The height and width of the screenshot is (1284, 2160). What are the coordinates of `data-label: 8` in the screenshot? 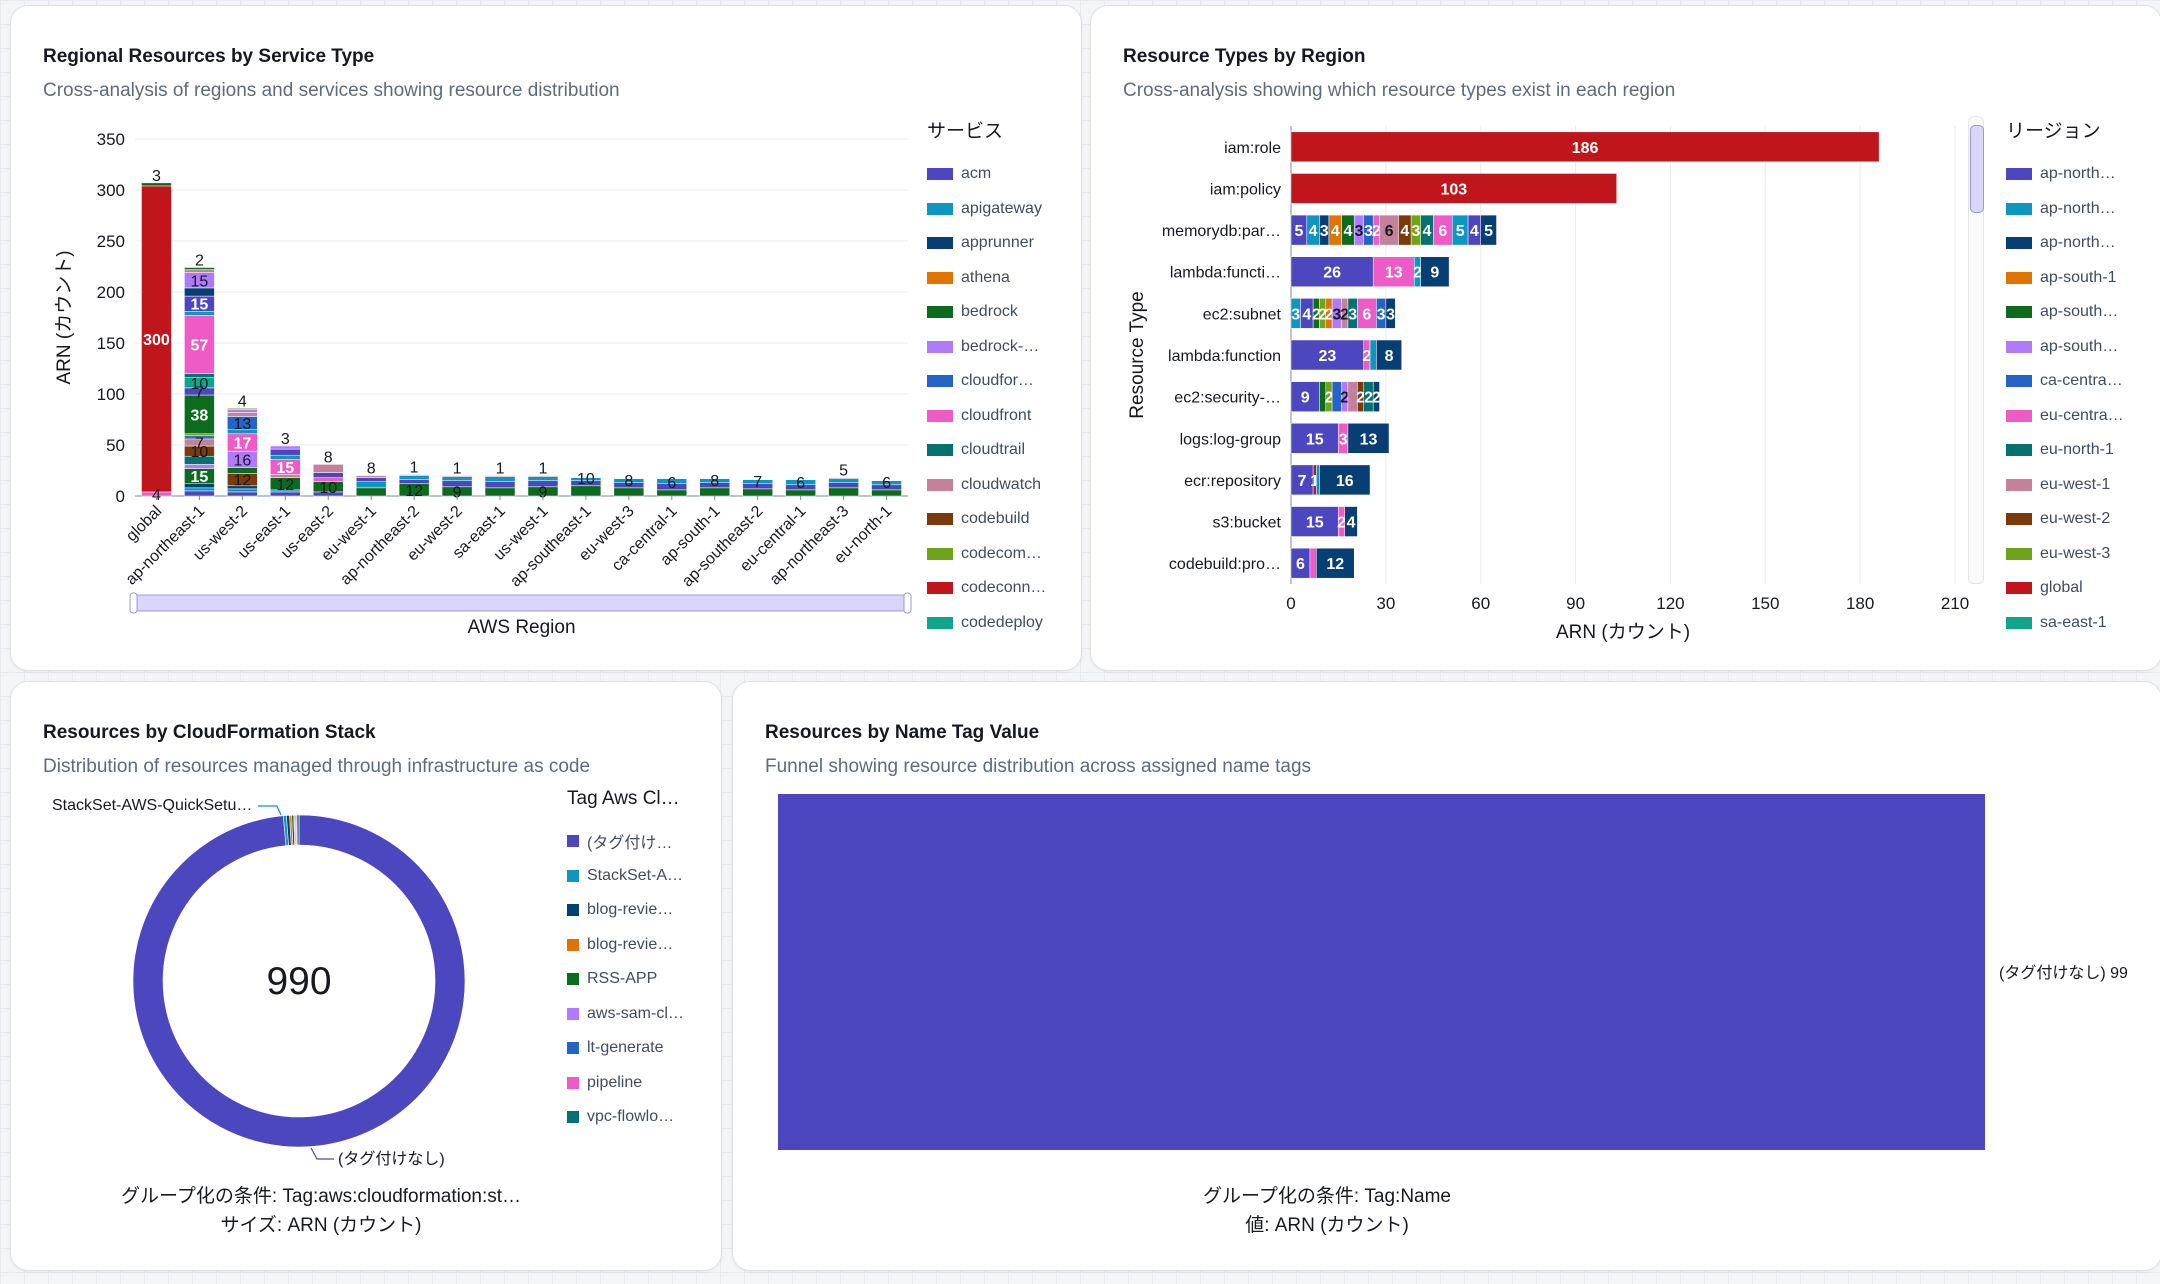 It's located at (328, 457).